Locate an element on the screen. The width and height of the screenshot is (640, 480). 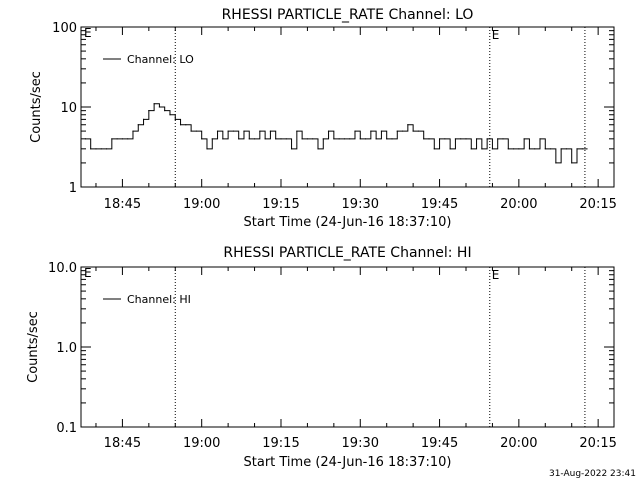
y-tick-label: 100 is located at coordinates (64, 28).